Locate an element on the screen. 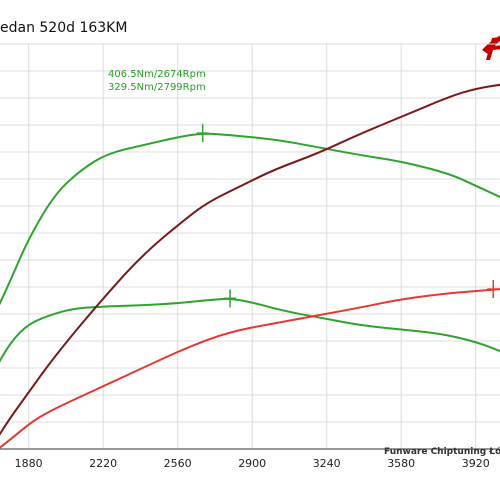 The width and height of the screenshot is (500, 500). logo-mark is located at coordinates (493, 48).